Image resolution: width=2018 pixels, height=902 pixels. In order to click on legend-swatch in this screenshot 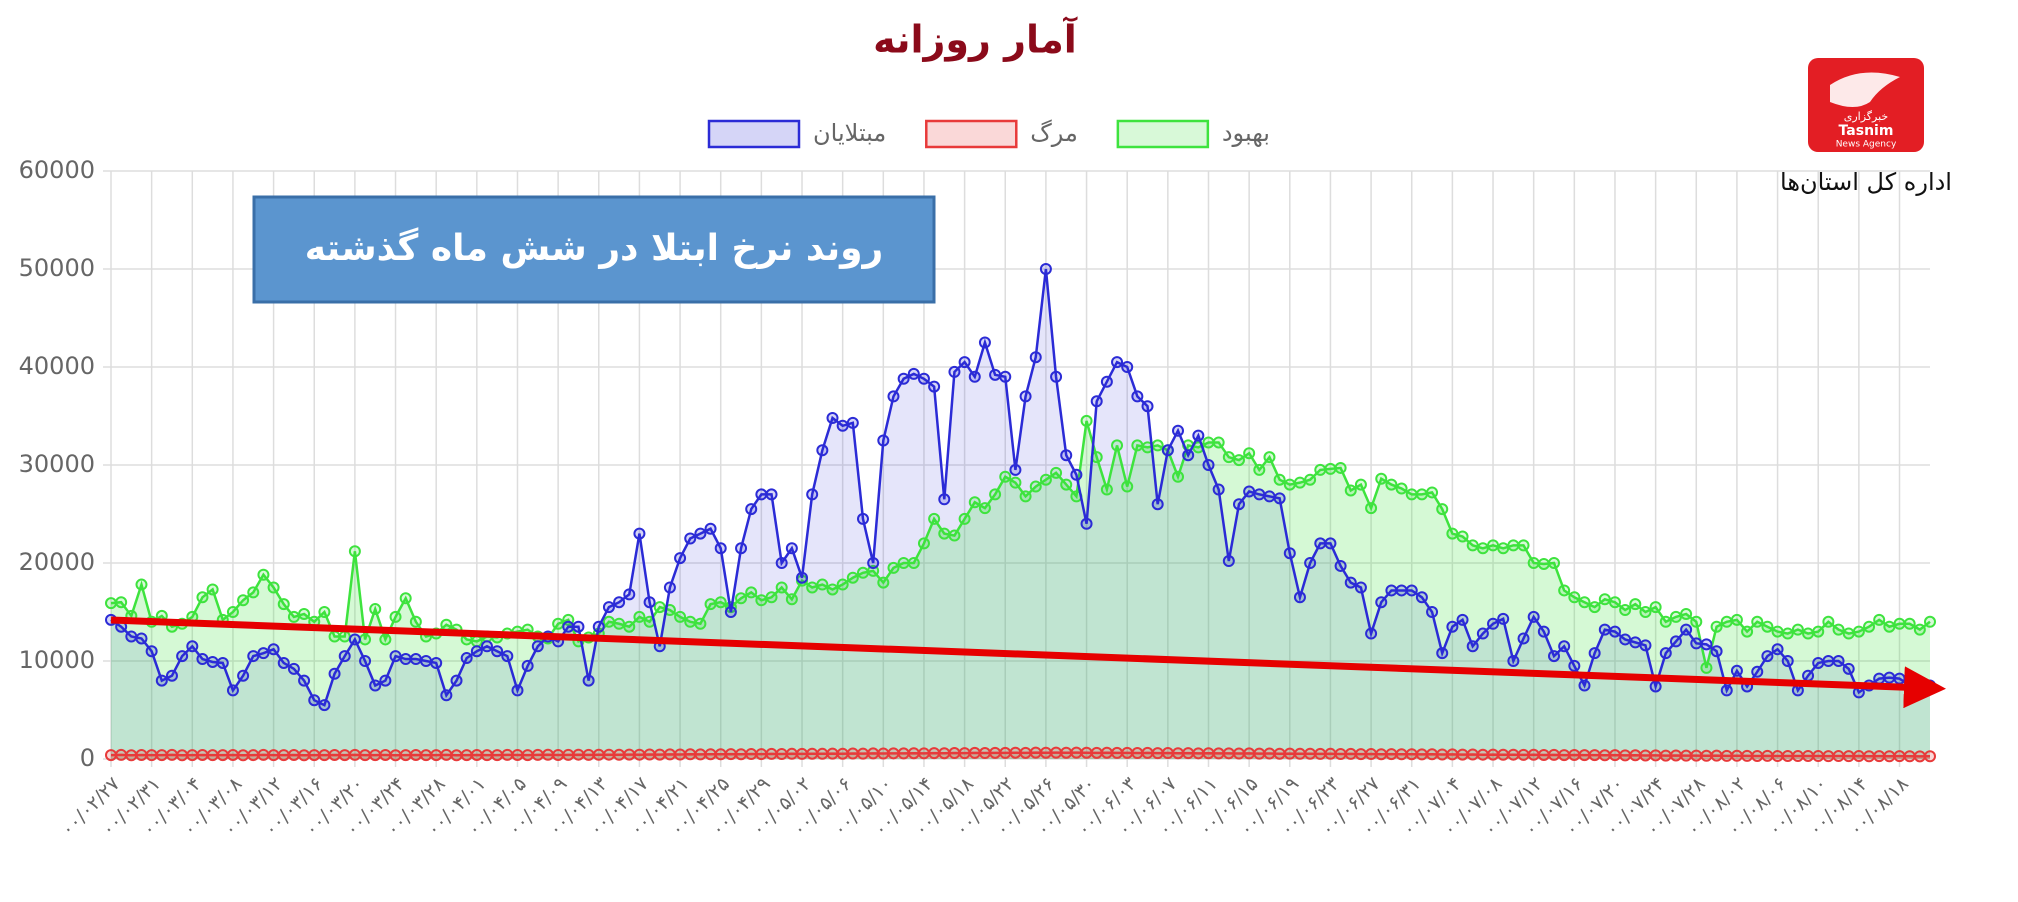, I will do `click(754, 134)`.